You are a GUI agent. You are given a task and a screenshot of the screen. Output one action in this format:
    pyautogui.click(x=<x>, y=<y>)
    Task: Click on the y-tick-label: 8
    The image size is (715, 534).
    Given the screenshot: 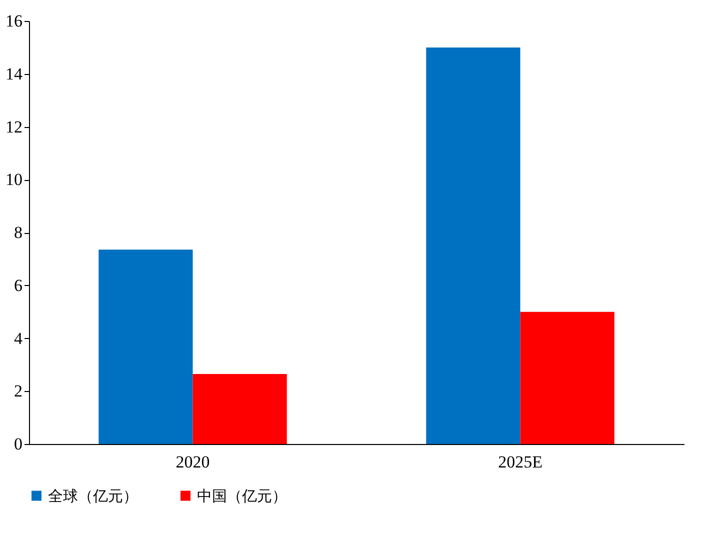 What is the action you would take?
    pyautogui.click(x=18, y=232)
    